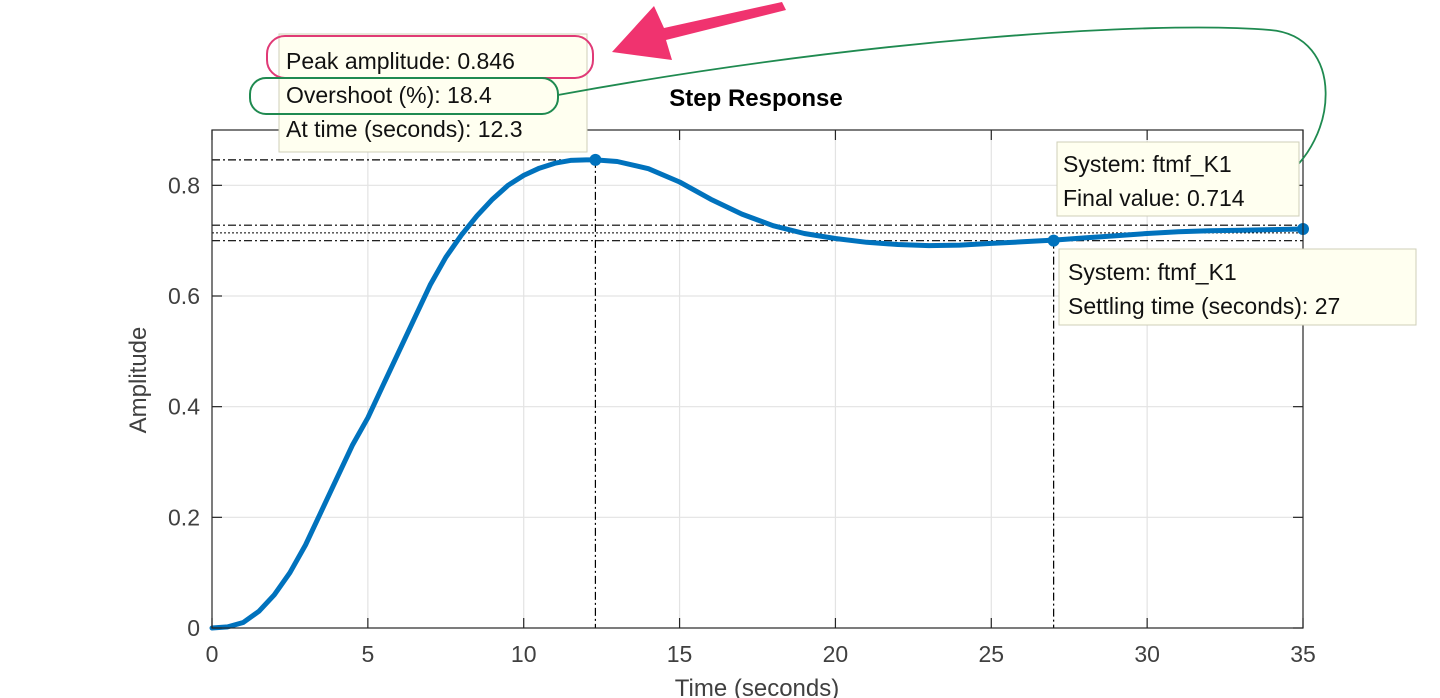  What do you see at coordinates (680, 654) in the screenshot?
I see `x-tick-label: 15` at bounding box center [680, 654].